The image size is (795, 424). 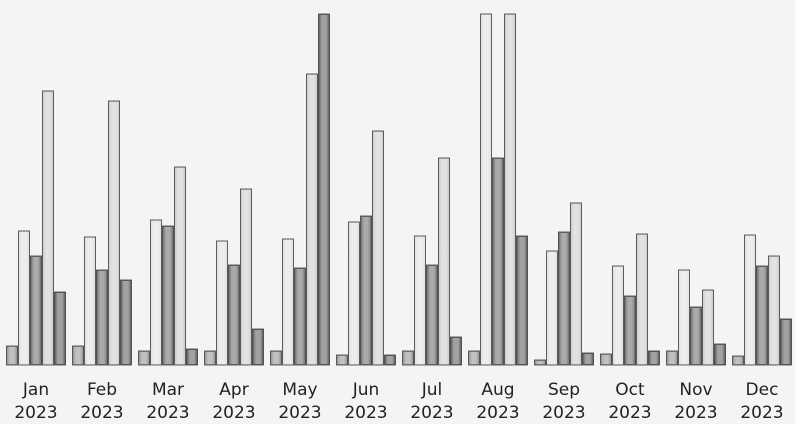 I want to click on x-tick-label-month: Sep, so click(x=564, y=390).